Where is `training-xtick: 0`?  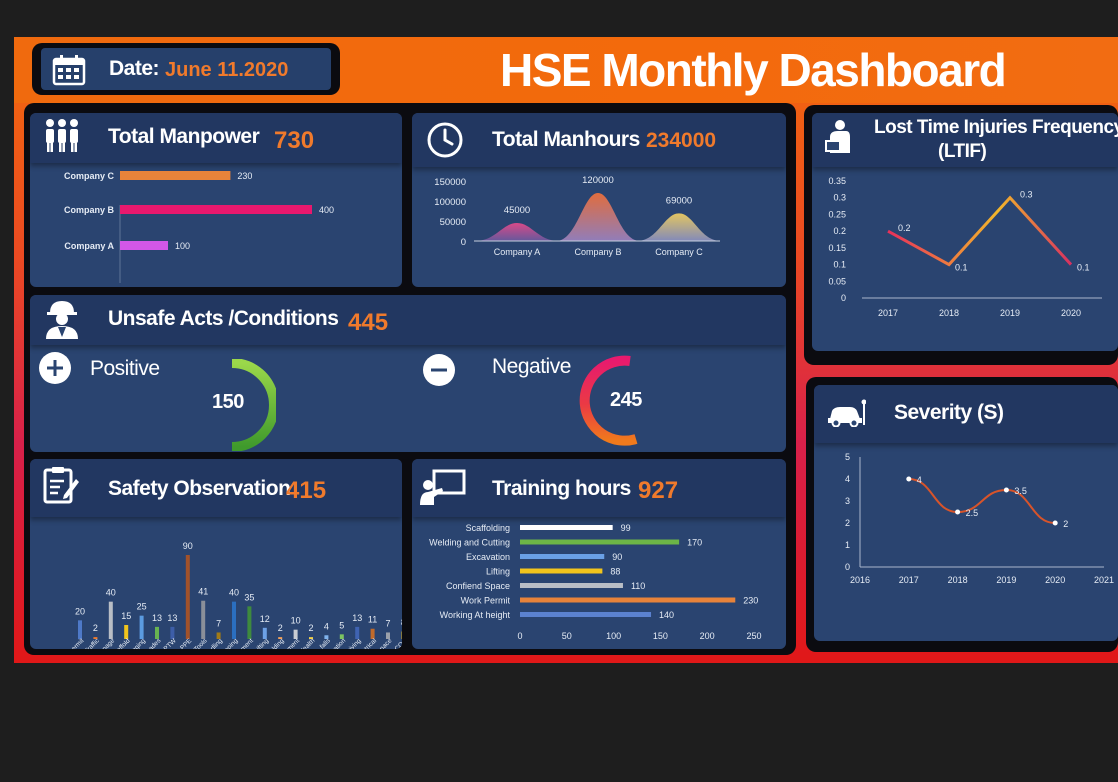 training-xtick: 0 is located at coordinates (519, 636).